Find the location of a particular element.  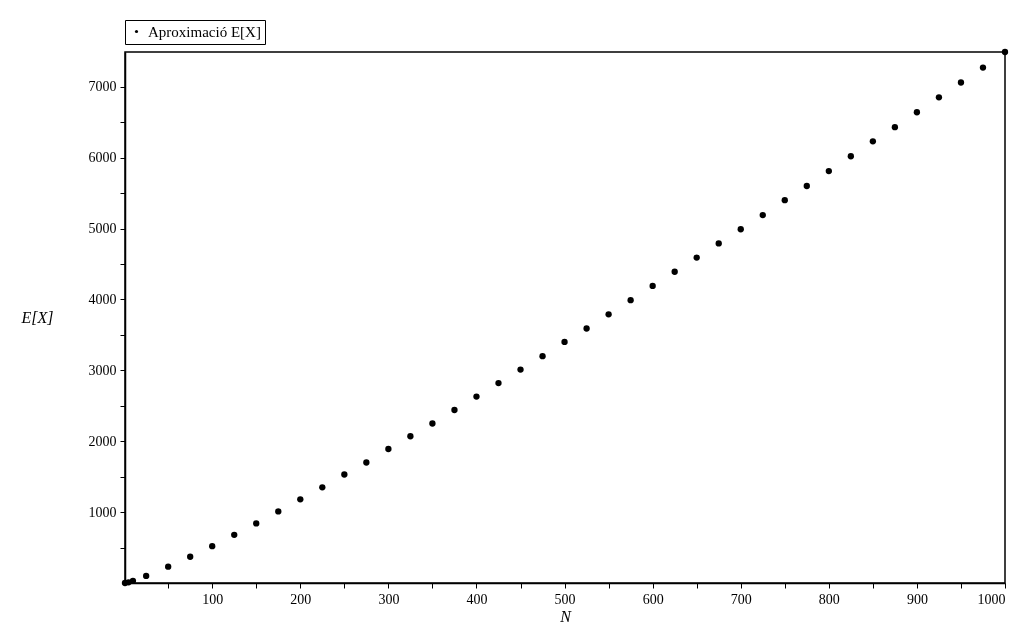

y-tick-label: 6000 is located at coordinates (102, 158).